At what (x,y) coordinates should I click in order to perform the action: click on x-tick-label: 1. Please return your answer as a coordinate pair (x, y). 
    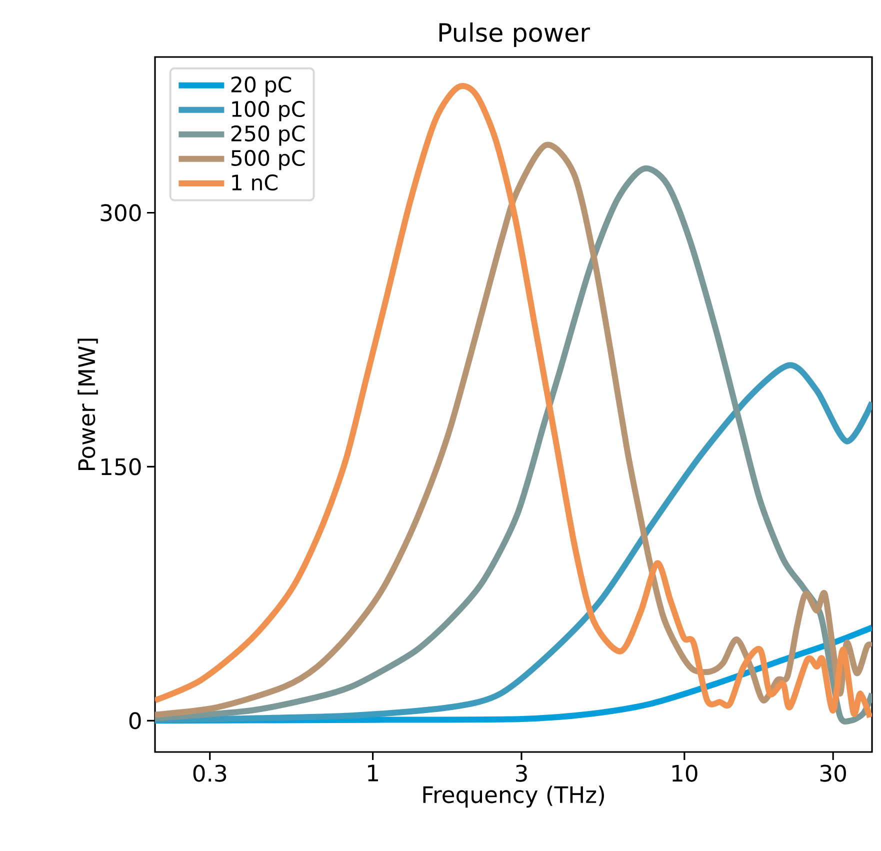
    Looking at the image, I should click on (373, 773).